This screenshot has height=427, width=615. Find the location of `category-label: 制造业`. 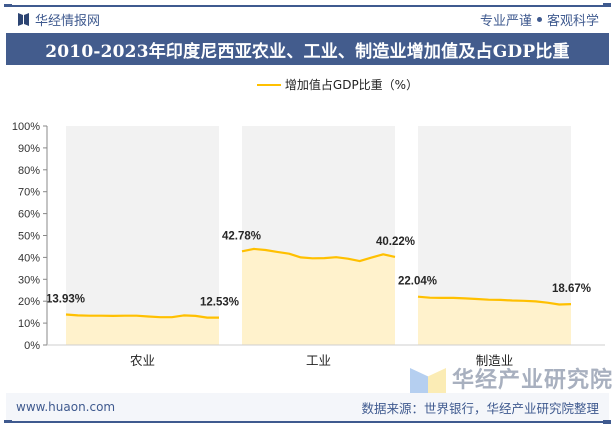

category-label: 制造业 is located at coordinates (495, 361).